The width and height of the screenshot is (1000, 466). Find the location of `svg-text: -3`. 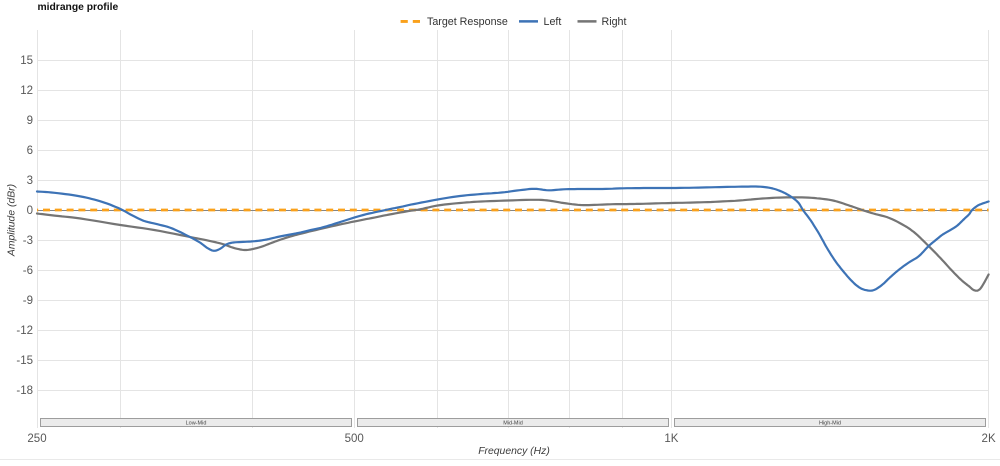

svg-text: -3 is located at coordinates (28, 241).